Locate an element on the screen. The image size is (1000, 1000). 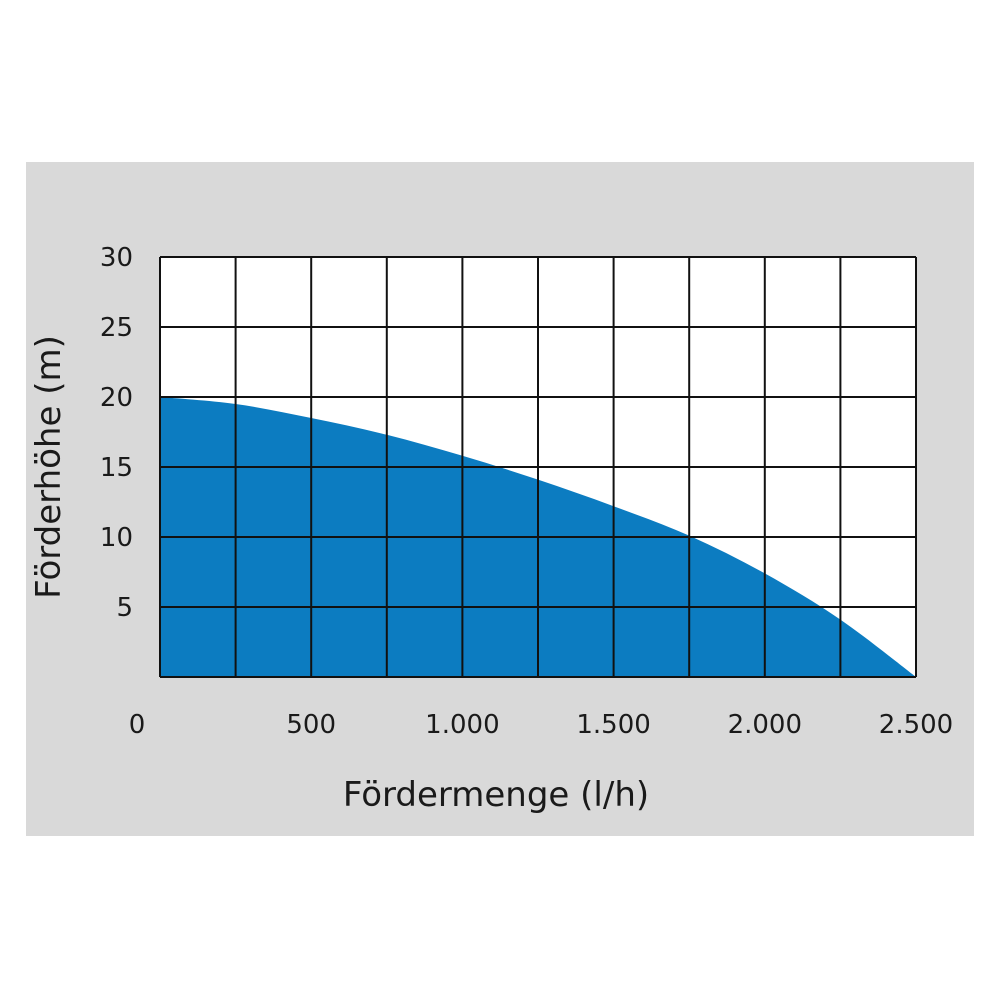
x-tick-label: 2.000 is located at coordinates (765, 725).